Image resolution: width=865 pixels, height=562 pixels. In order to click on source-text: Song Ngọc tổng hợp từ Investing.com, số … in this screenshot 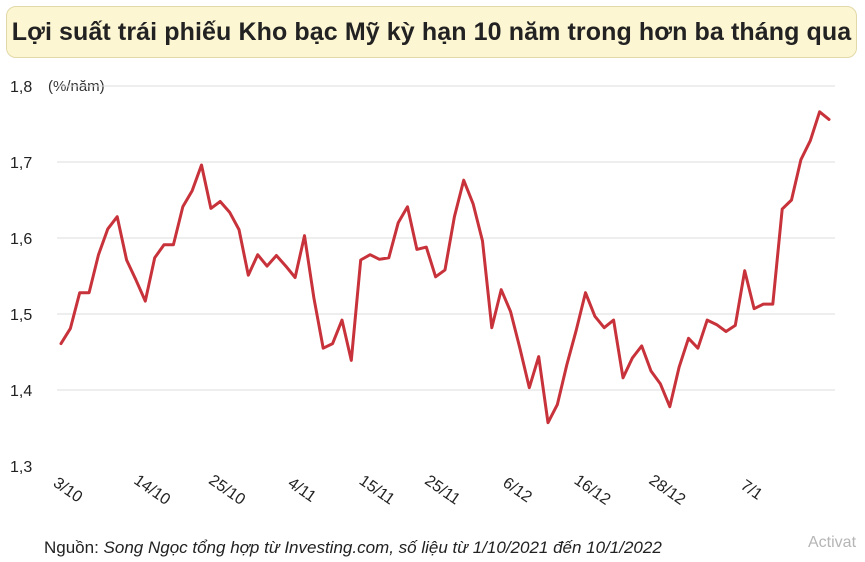, I will do `click(382, 547)`.